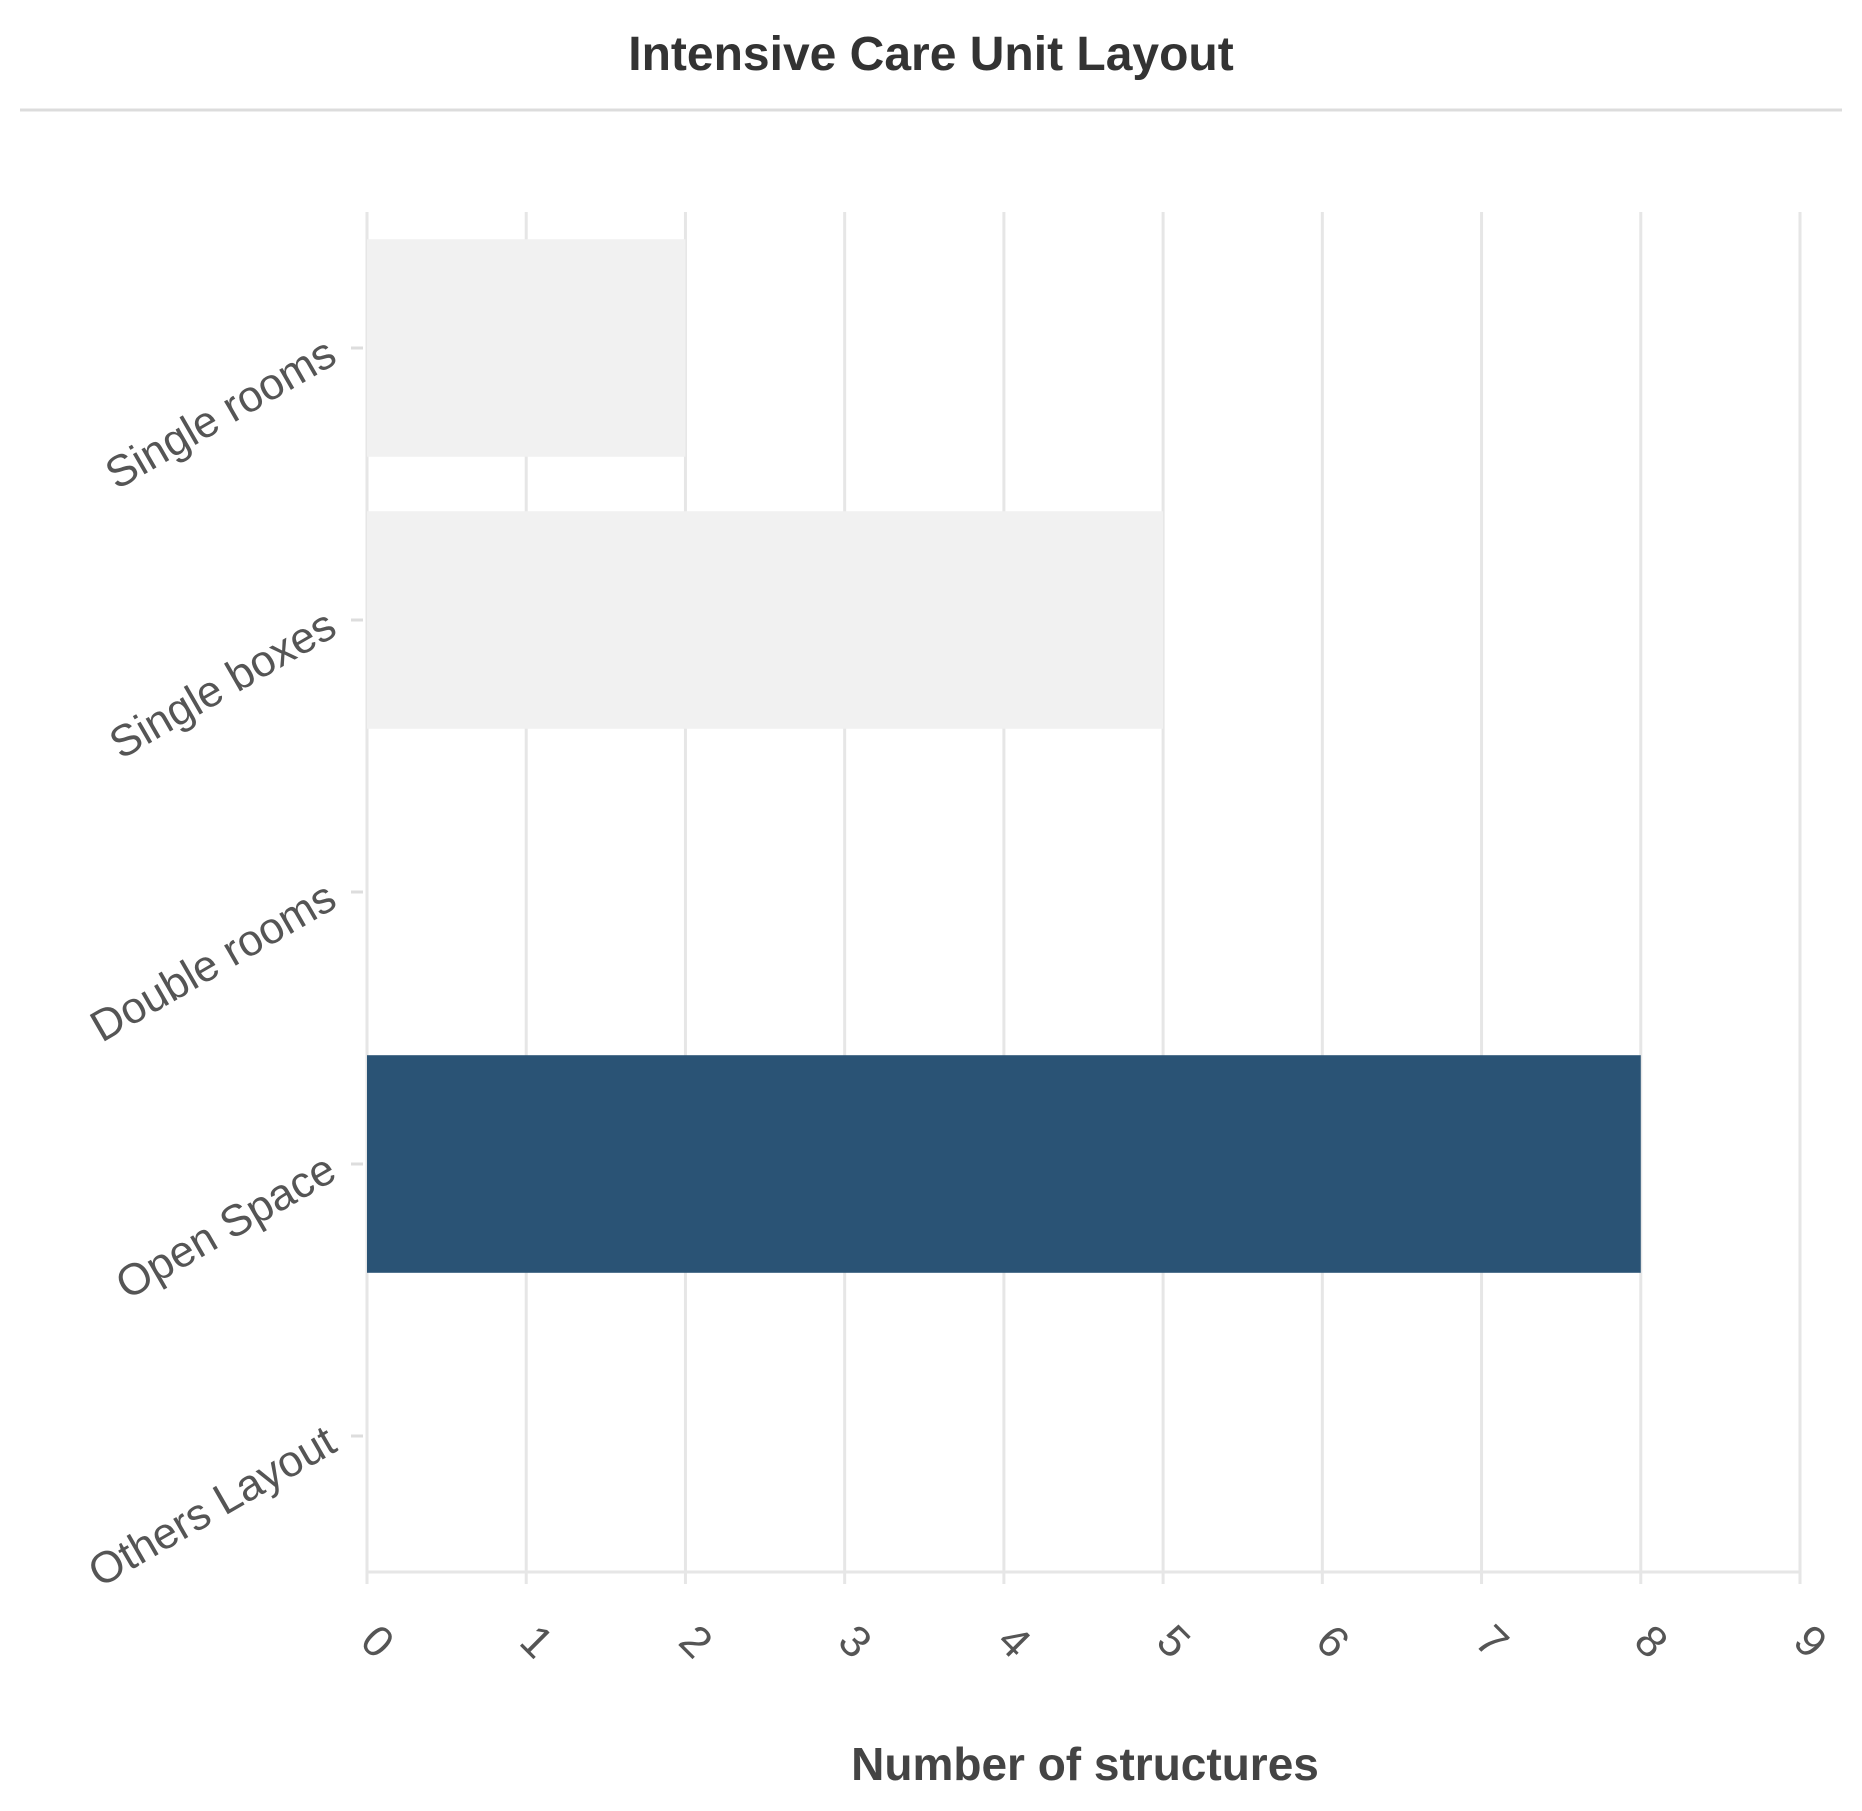  Describe the element at coordinates (1173, 1642) in the screenshot. I see `x-tick-label: 5` at that location.